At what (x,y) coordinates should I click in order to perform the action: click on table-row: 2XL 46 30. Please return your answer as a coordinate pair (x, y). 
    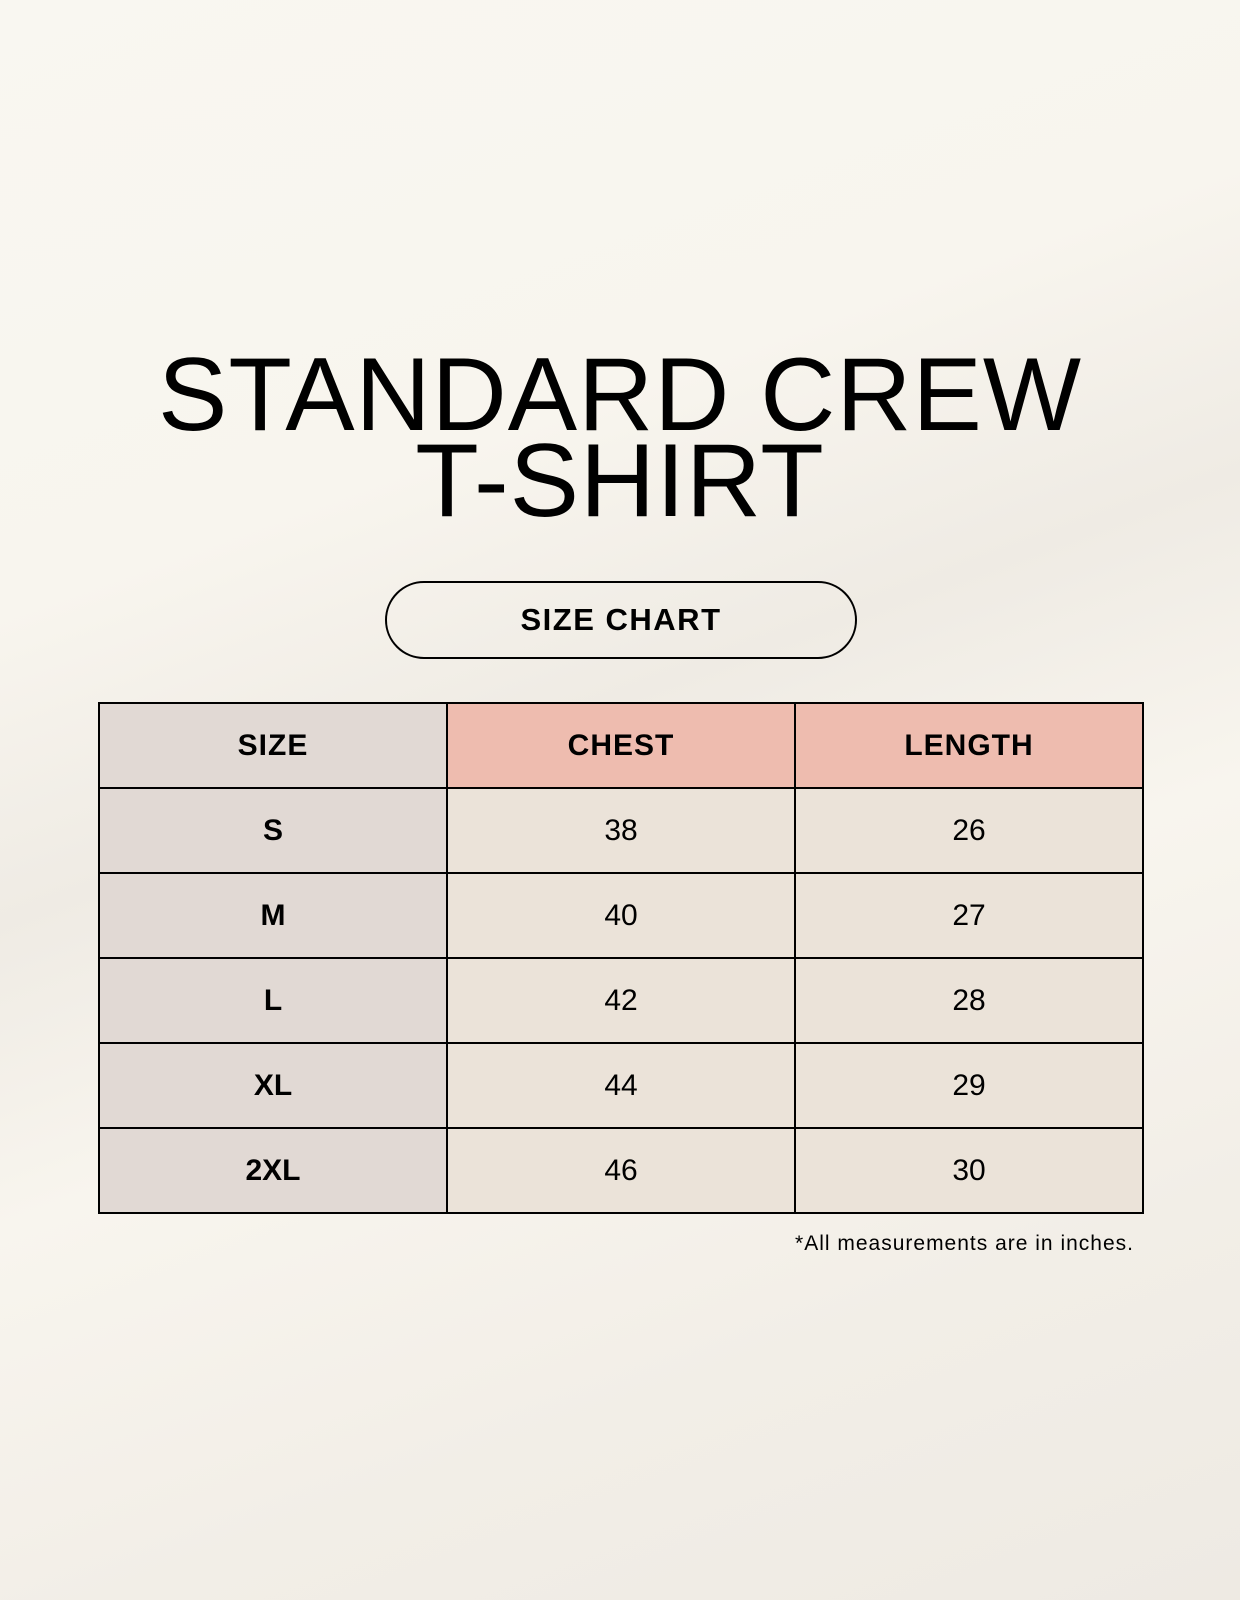
    Looking at the image, I should click on (621, 1170).